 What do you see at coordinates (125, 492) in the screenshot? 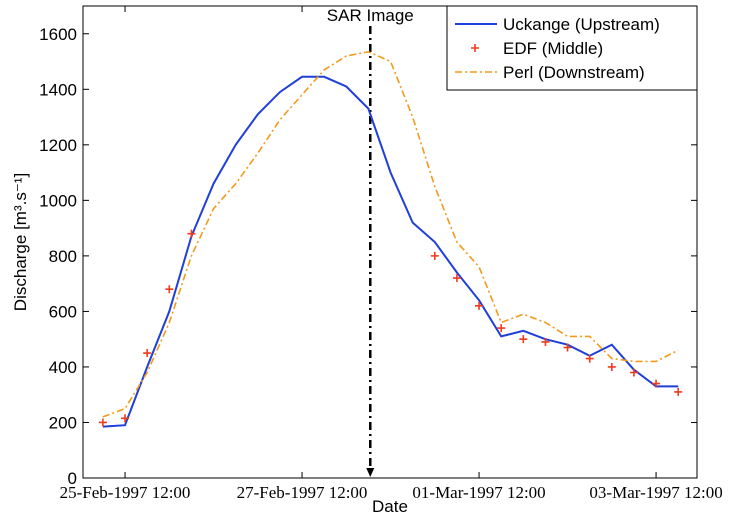
I see `x-tick-label: 25-Feb-1997 12:00` at bounding box center [125, 492].